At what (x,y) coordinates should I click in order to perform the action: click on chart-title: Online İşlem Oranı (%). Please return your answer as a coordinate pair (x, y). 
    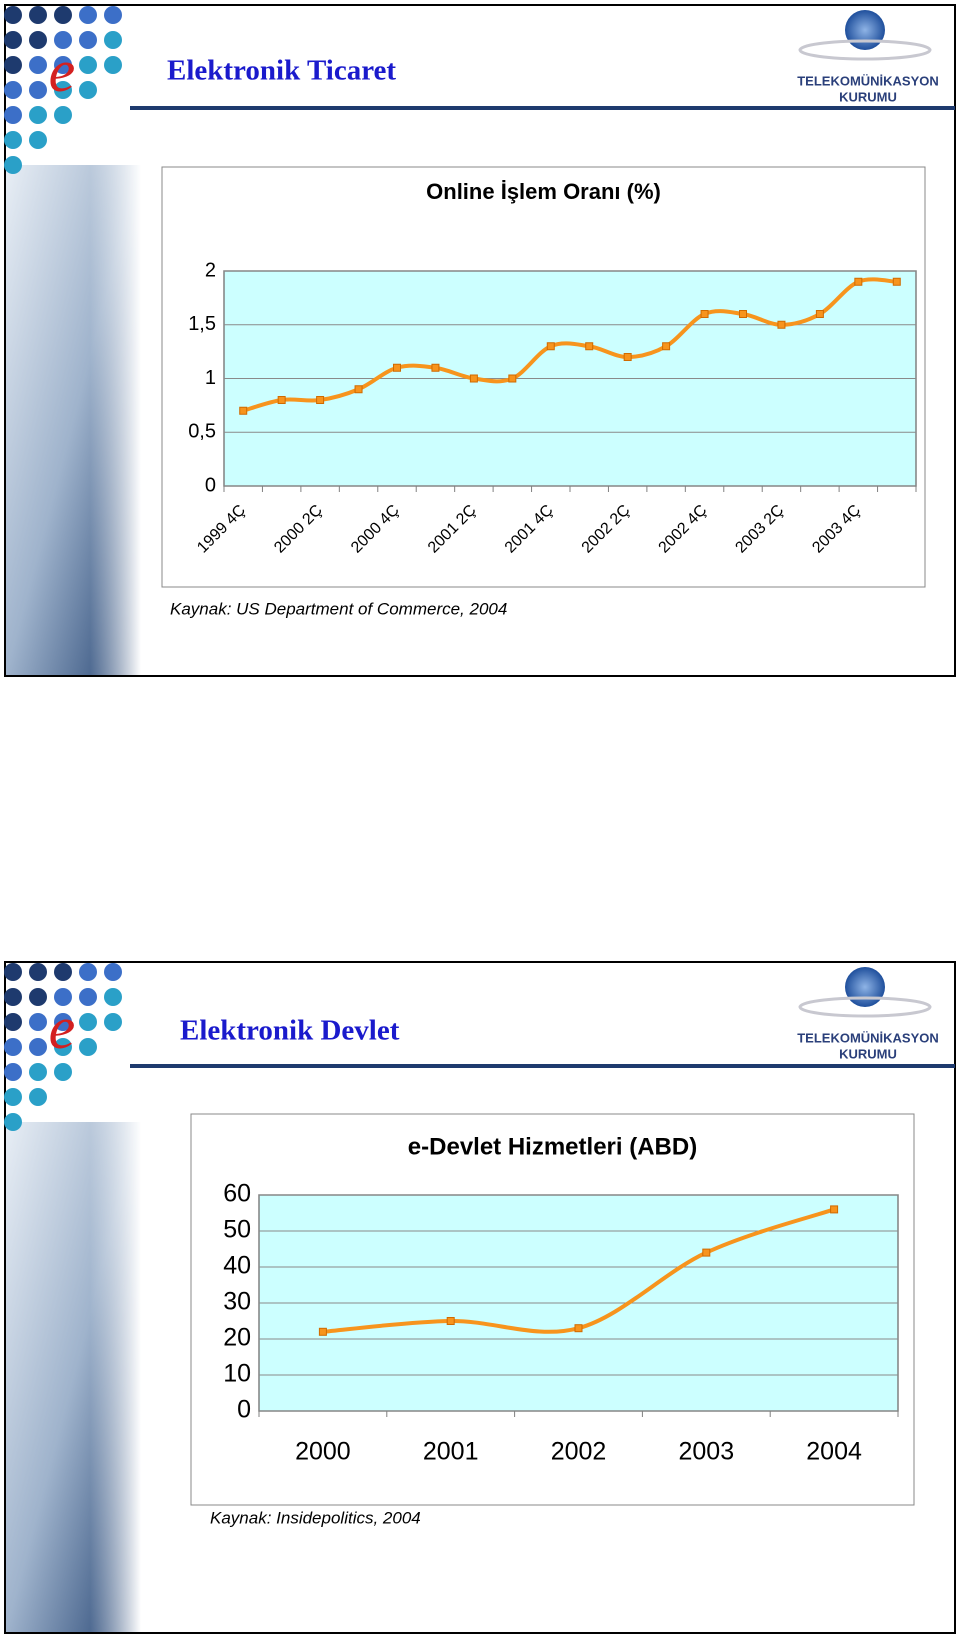
    Looking at the image, I should click on (543, 191).